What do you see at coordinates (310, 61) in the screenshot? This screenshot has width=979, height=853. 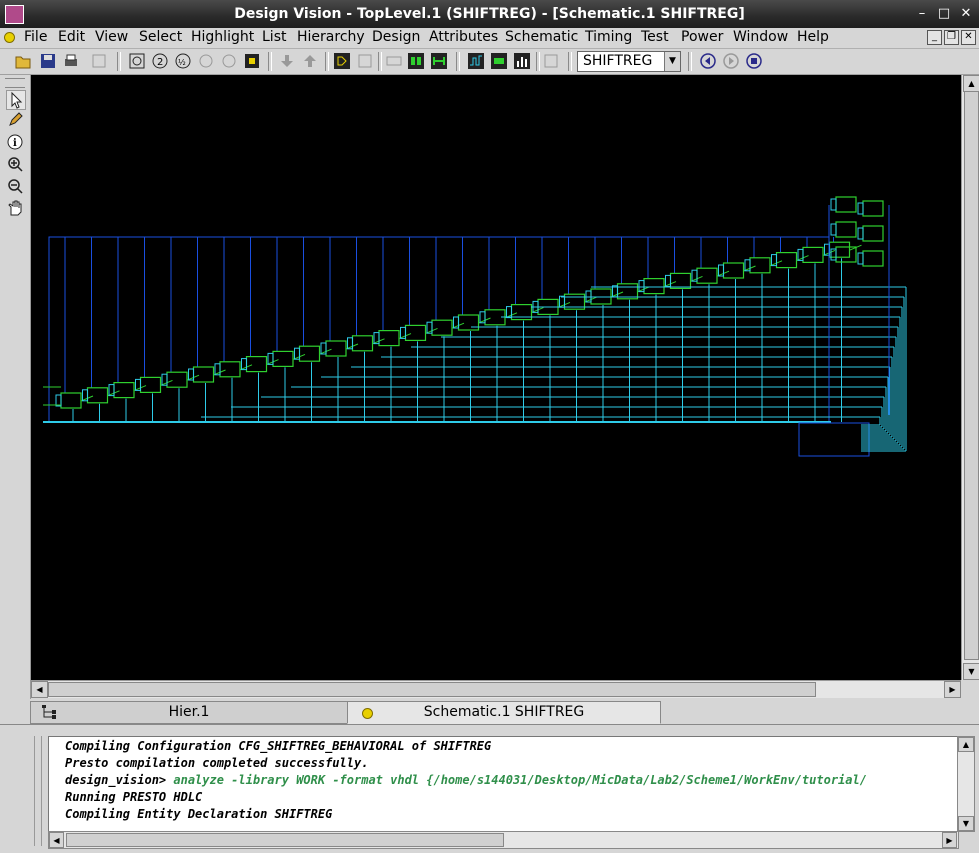 I see `pop-up-icon` at bounding box center [310, 61].